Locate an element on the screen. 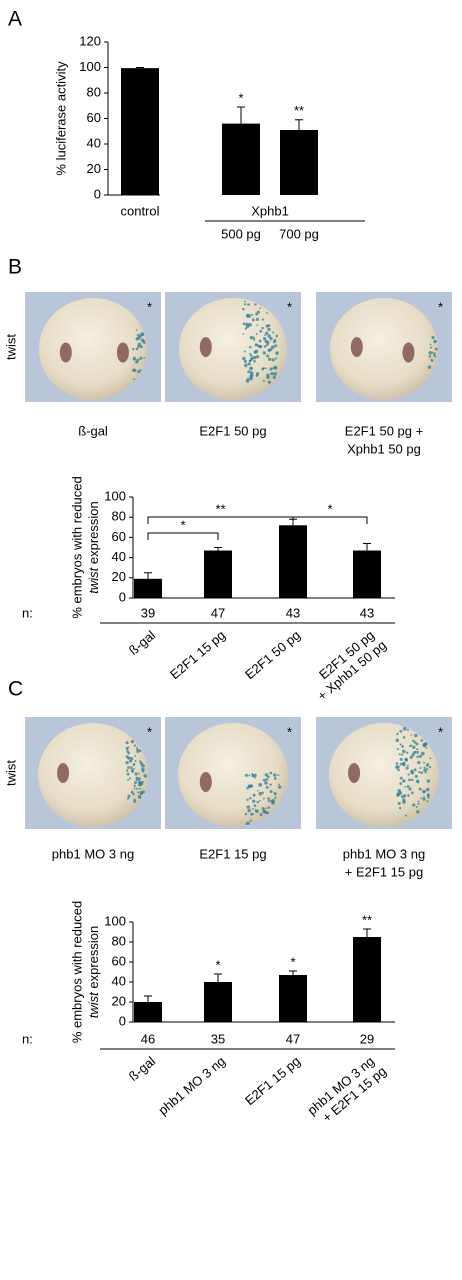  significance-mark: ** is located at coordinates (220, 508).